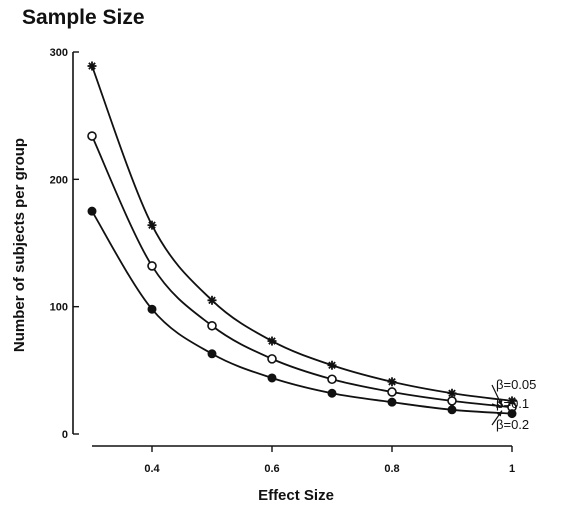 The image size is (568, 506). I want to click on y-tick-label: 100, so click(59, 308).